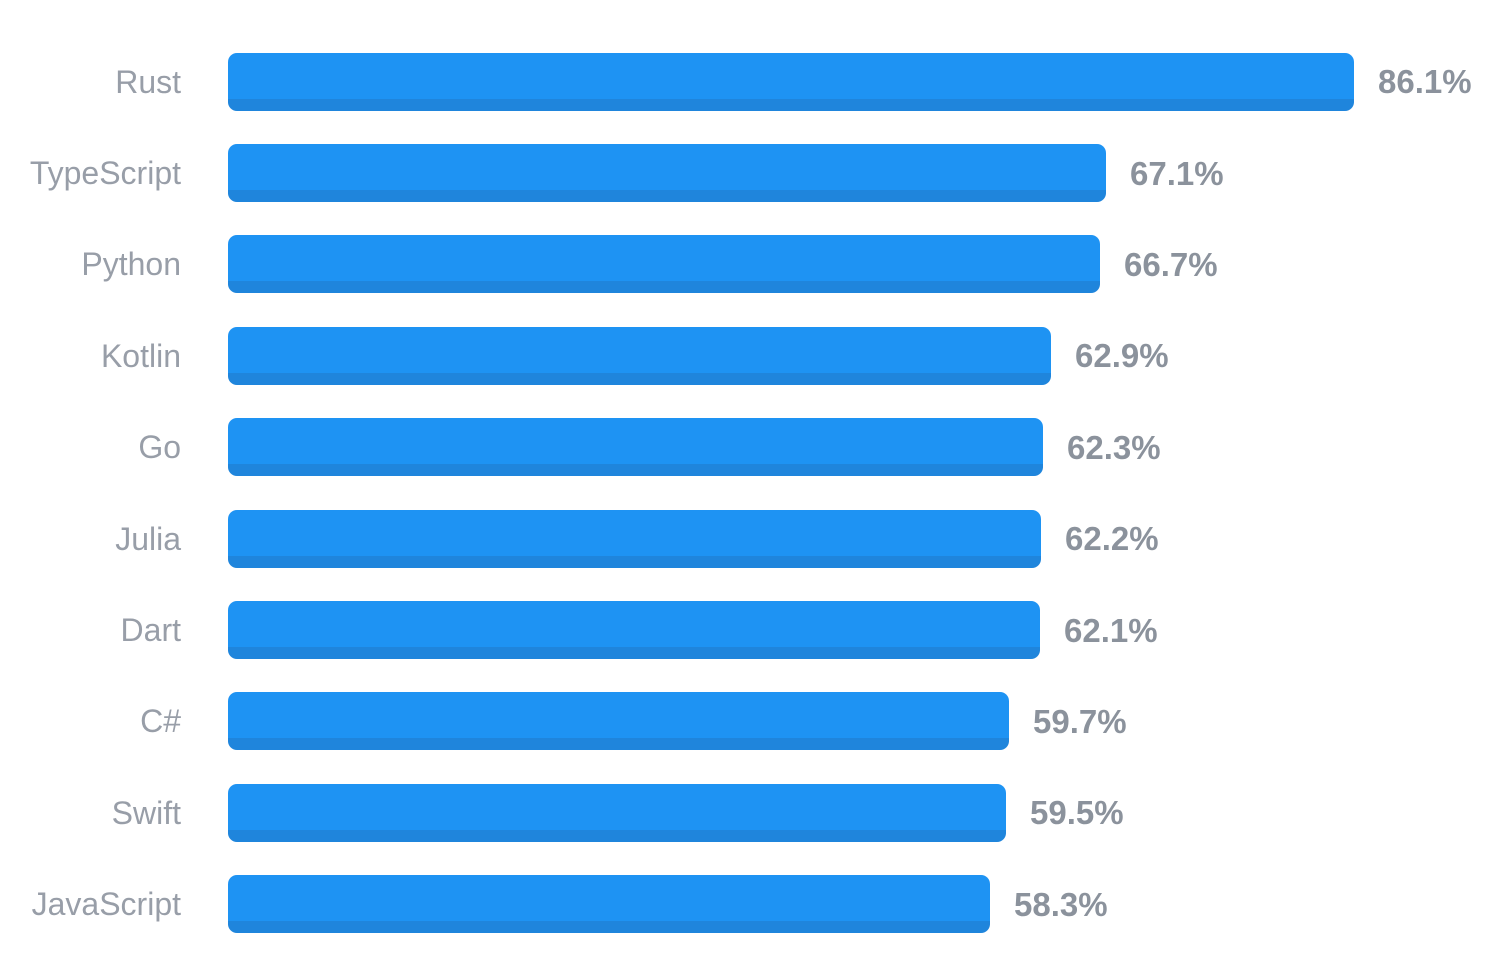  I want to click on bar-row: Rust 86.1%, so click(750, 81).